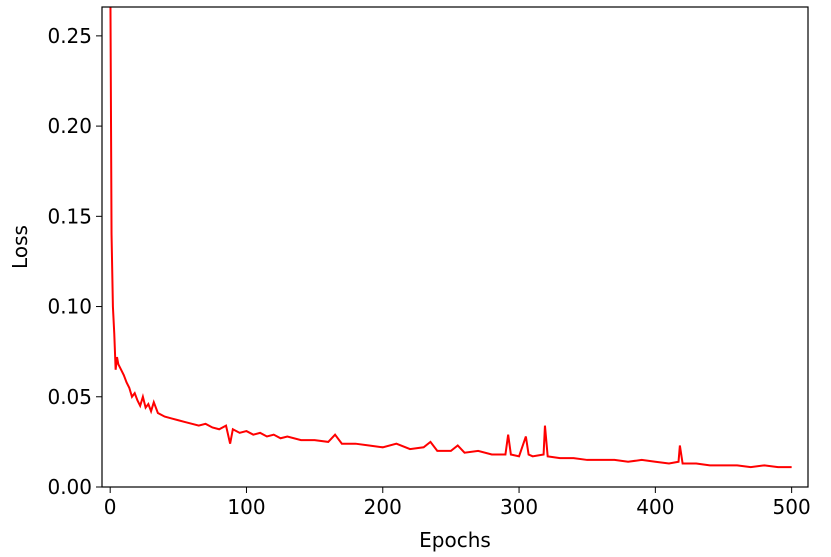 The width and height of the screenshot is (831, 557). Describe the element at coordinates (69, 487) in the screenshot. I see `y-tick-label: 0.00` at that location.